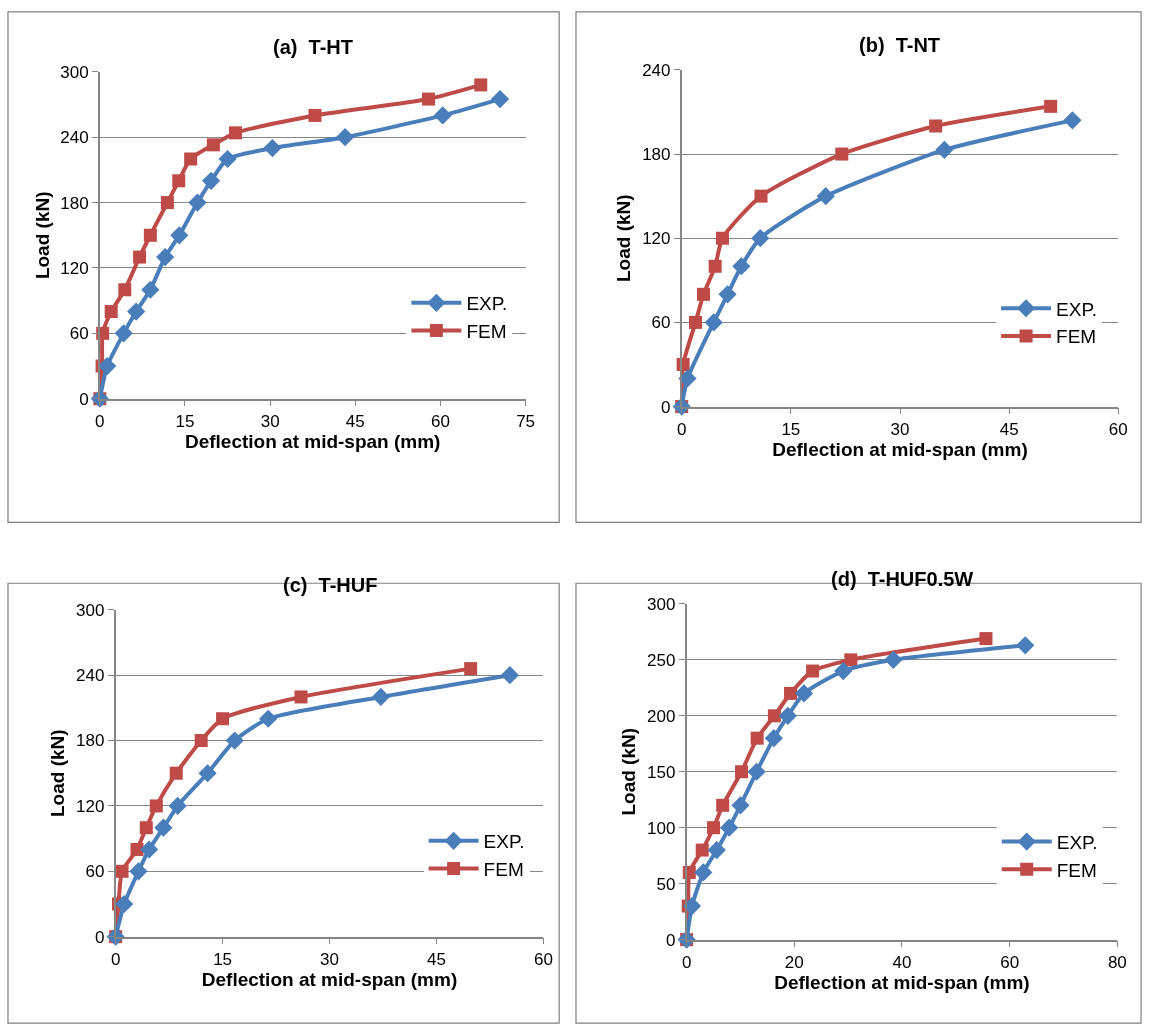  I want to click on y-tick-label: 250, so click(661, 660).